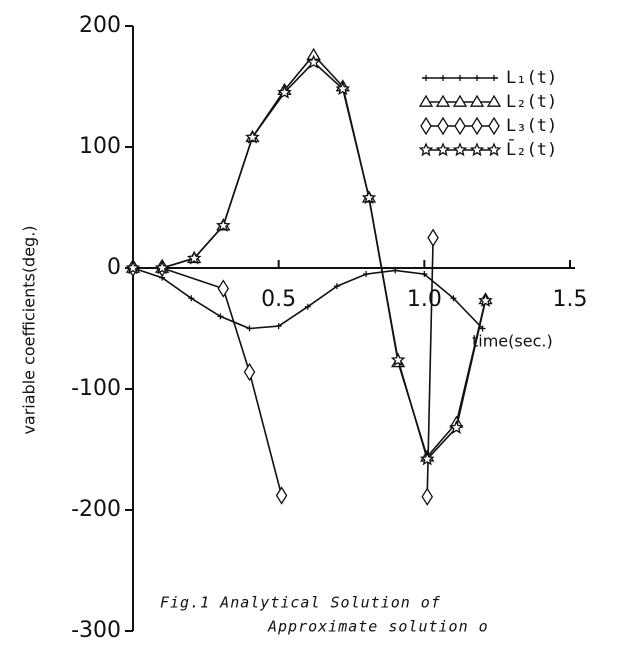 Image resolution: width=625 pixels, height=654 pixels. What do you see at coordinates (531, 78) in the screenshot?
I see `legend-label: L₁(t)` at bounding box center [531, 78].